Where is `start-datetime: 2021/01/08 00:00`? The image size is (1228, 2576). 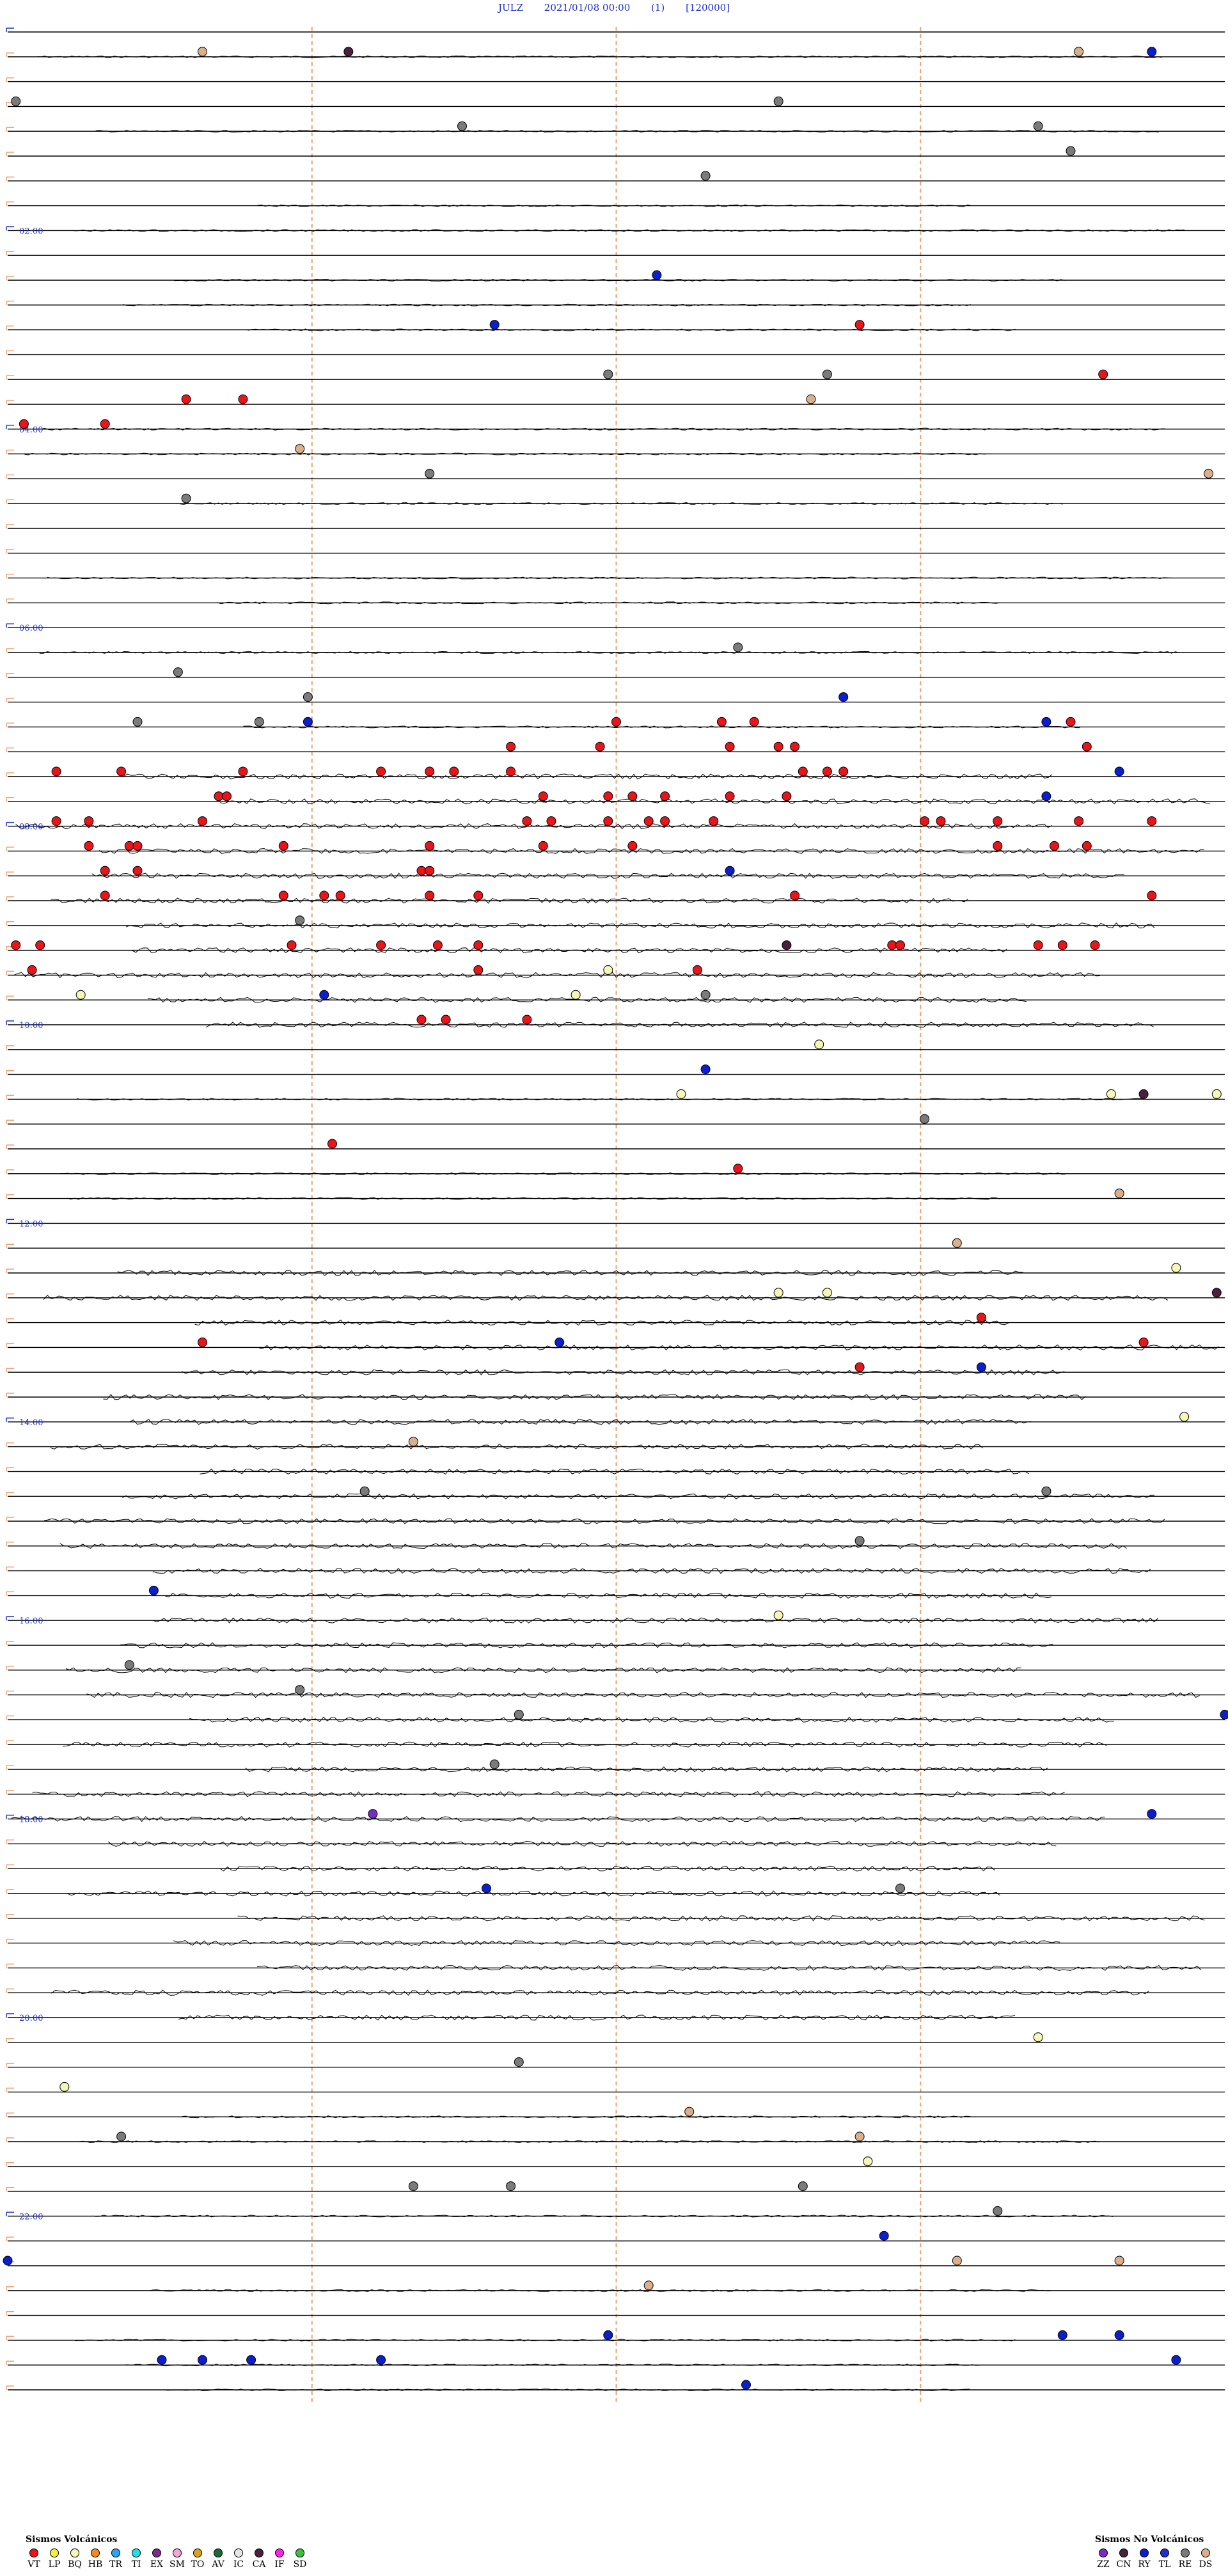 start-datetime: 2021/01/08 00:00 is located at coordinates (587, 7).